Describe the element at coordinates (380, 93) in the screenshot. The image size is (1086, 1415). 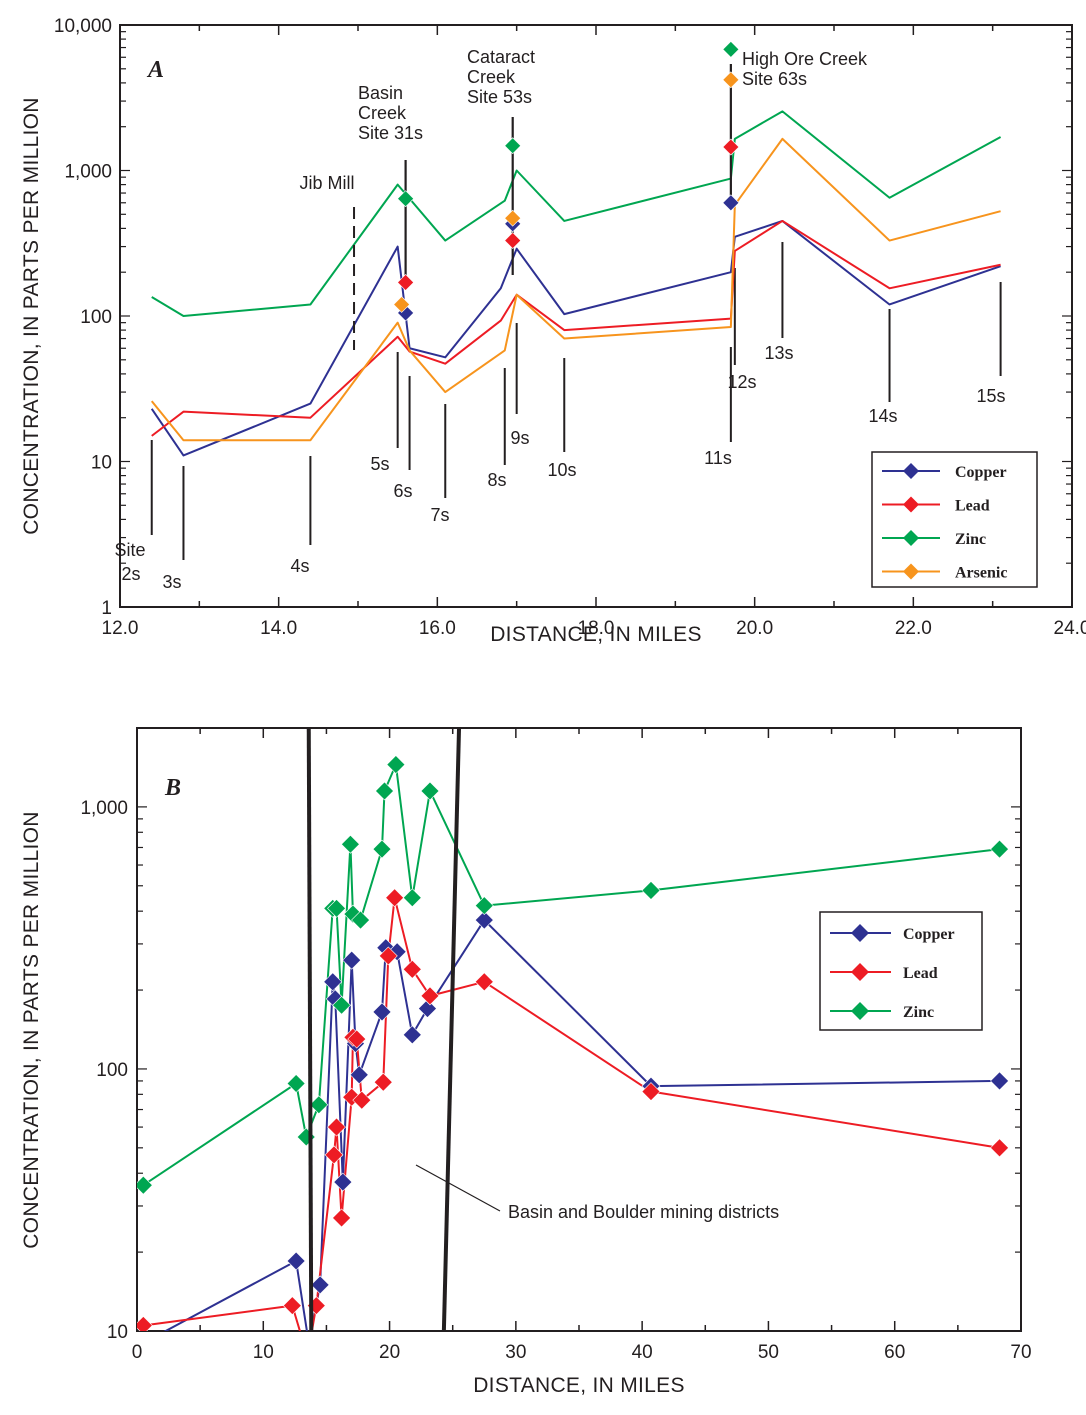
I see `site-annotation-a: Basin` at that location.